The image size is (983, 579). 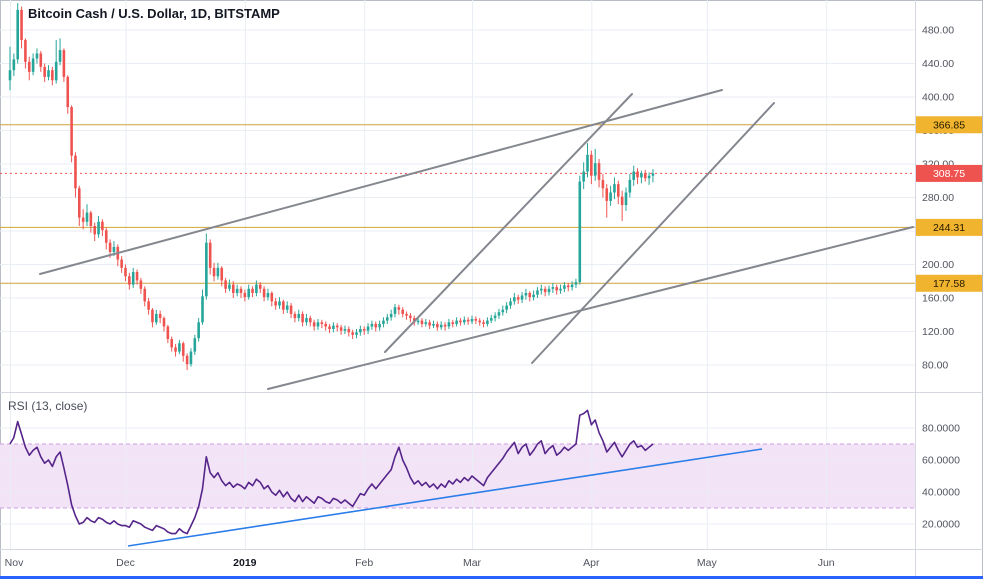 I want to click on price-axis-label: 400.00, so click(x=938, y=98).